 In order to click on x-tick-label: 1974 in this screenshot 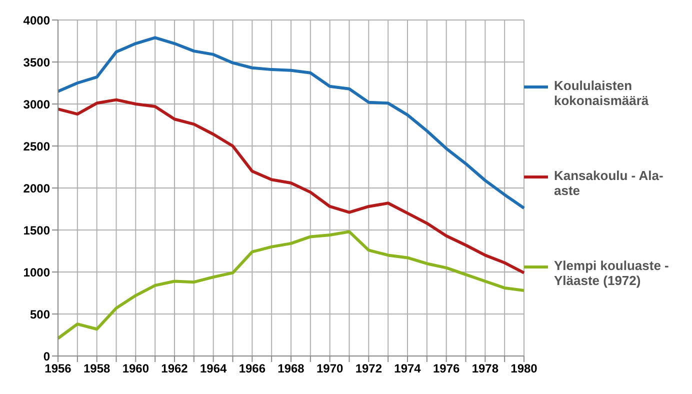, I will do `click(408, 369)`.